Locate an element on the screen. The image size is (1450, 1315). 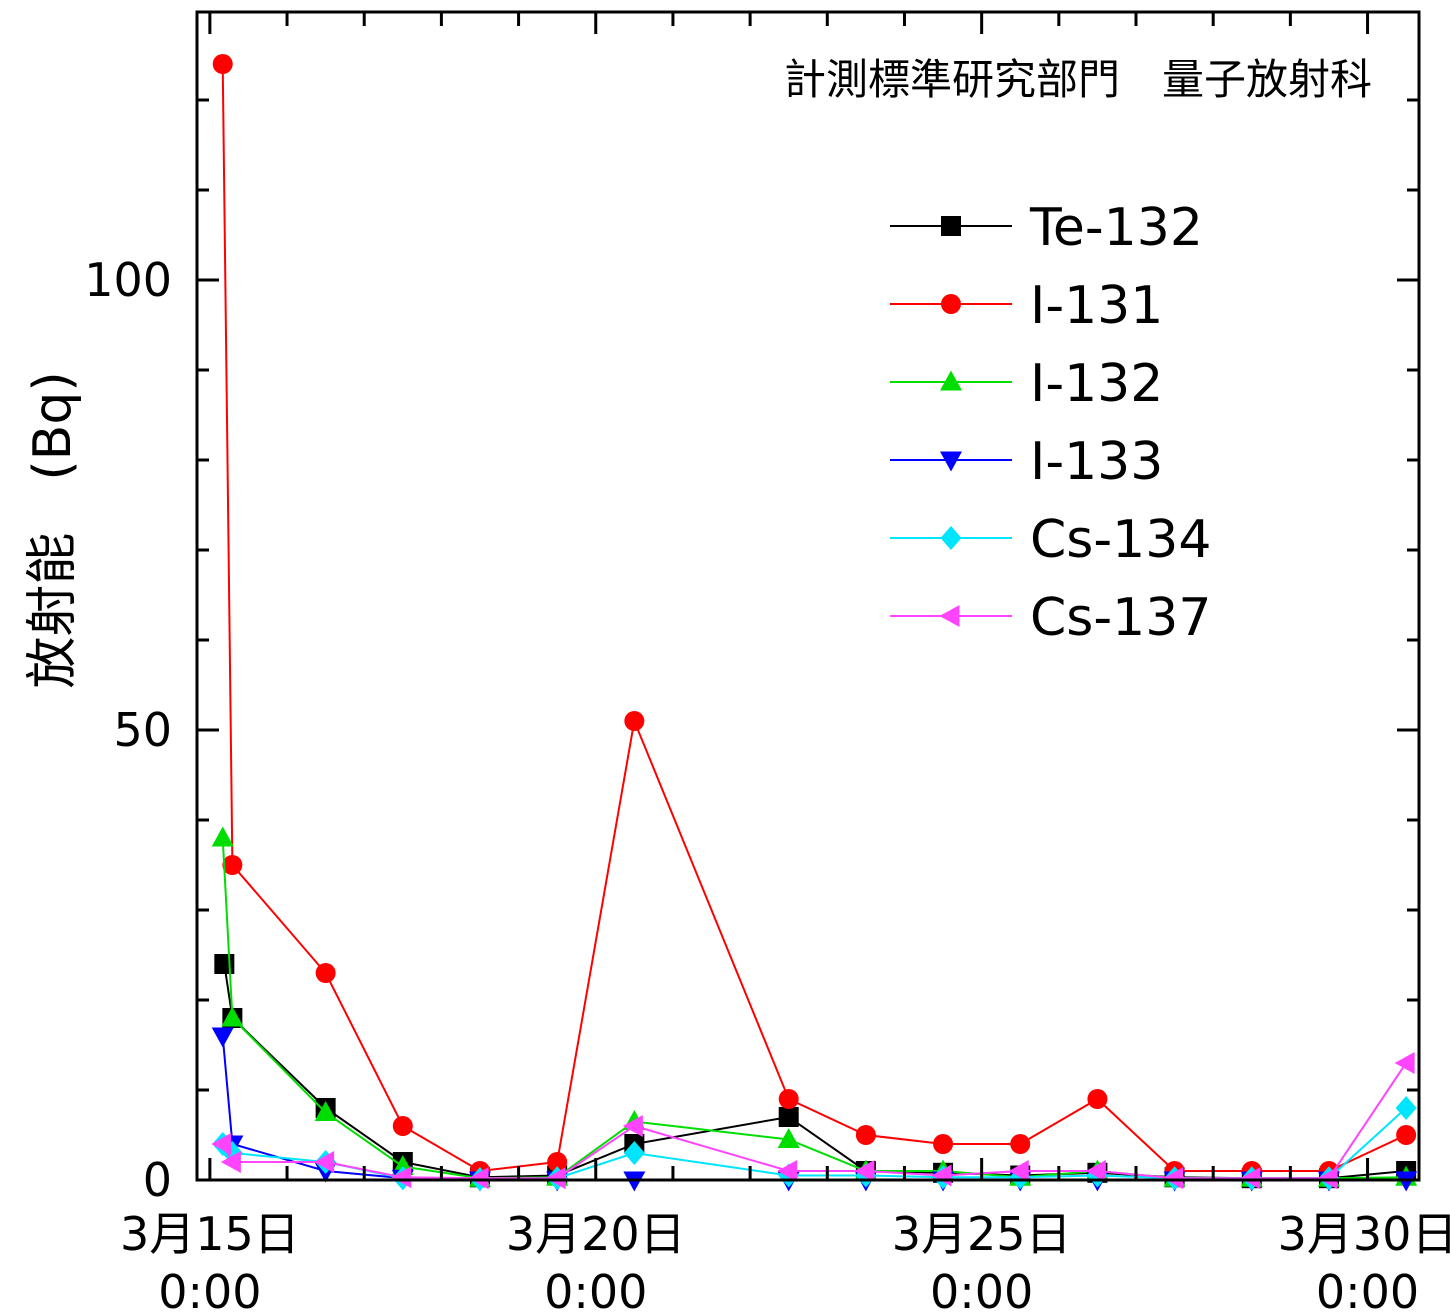
series-line is located at coordinates (815, 1071).